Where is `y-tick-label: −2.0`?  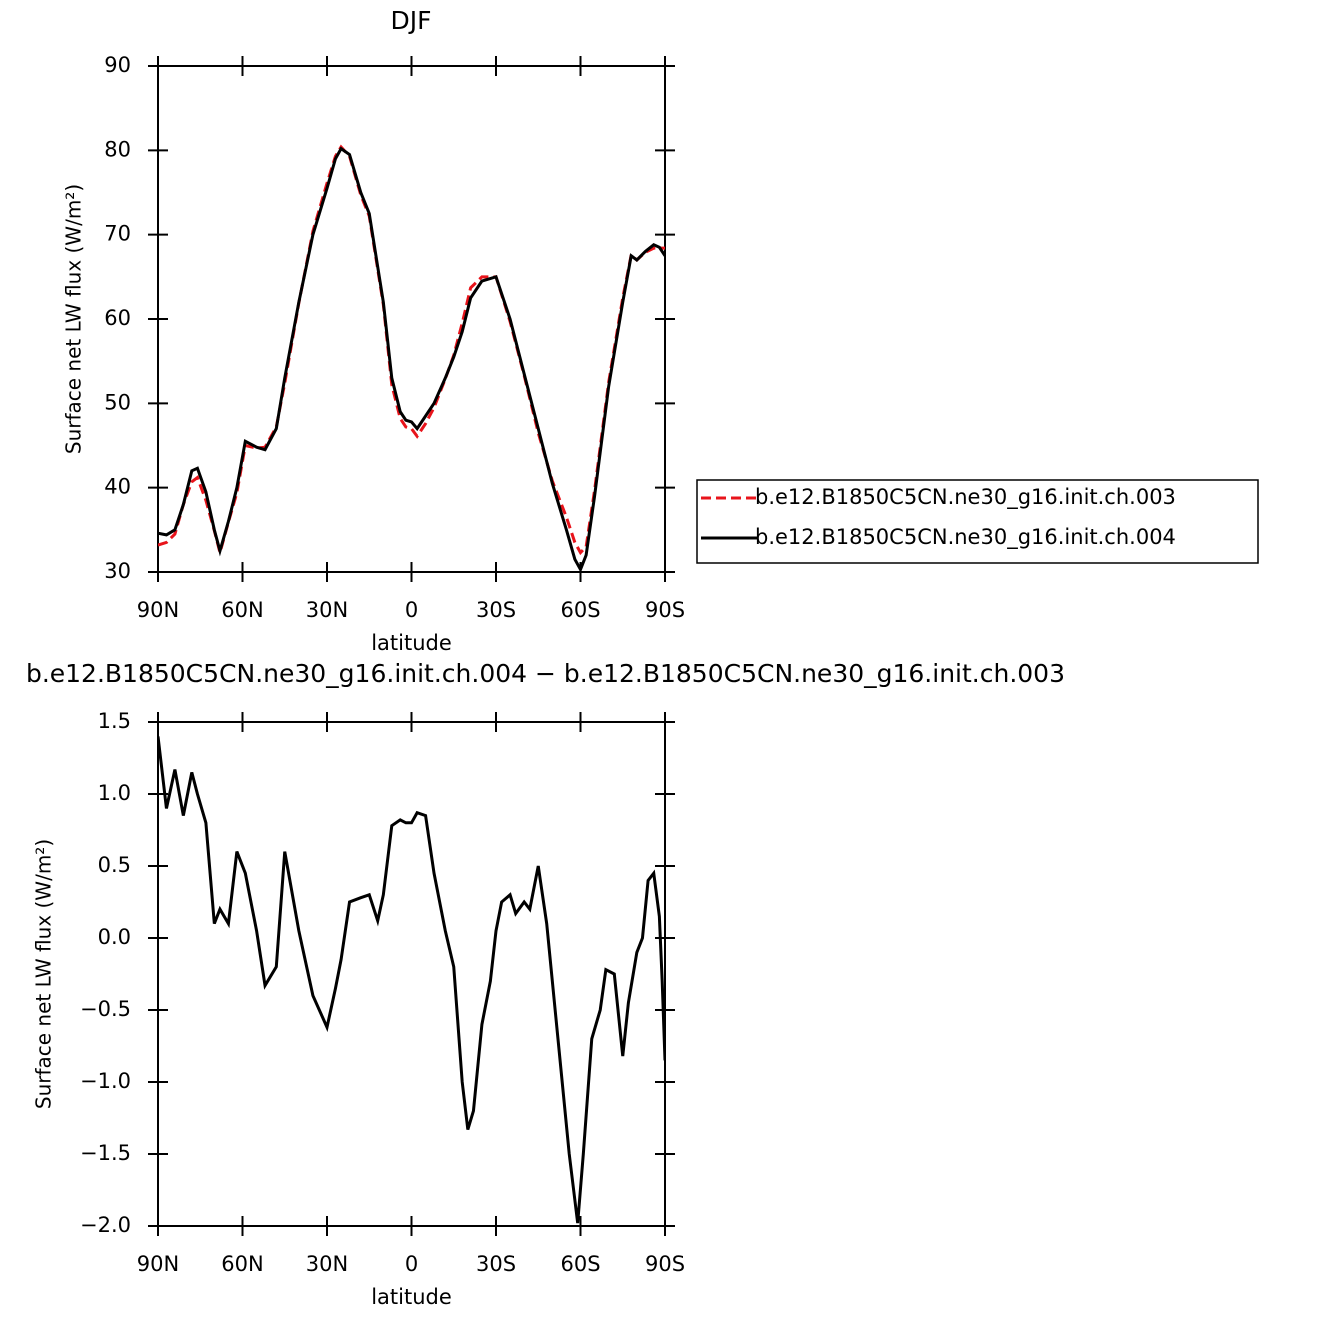
y-tick-label: −2.0 is located at coordinates (105, 1225).